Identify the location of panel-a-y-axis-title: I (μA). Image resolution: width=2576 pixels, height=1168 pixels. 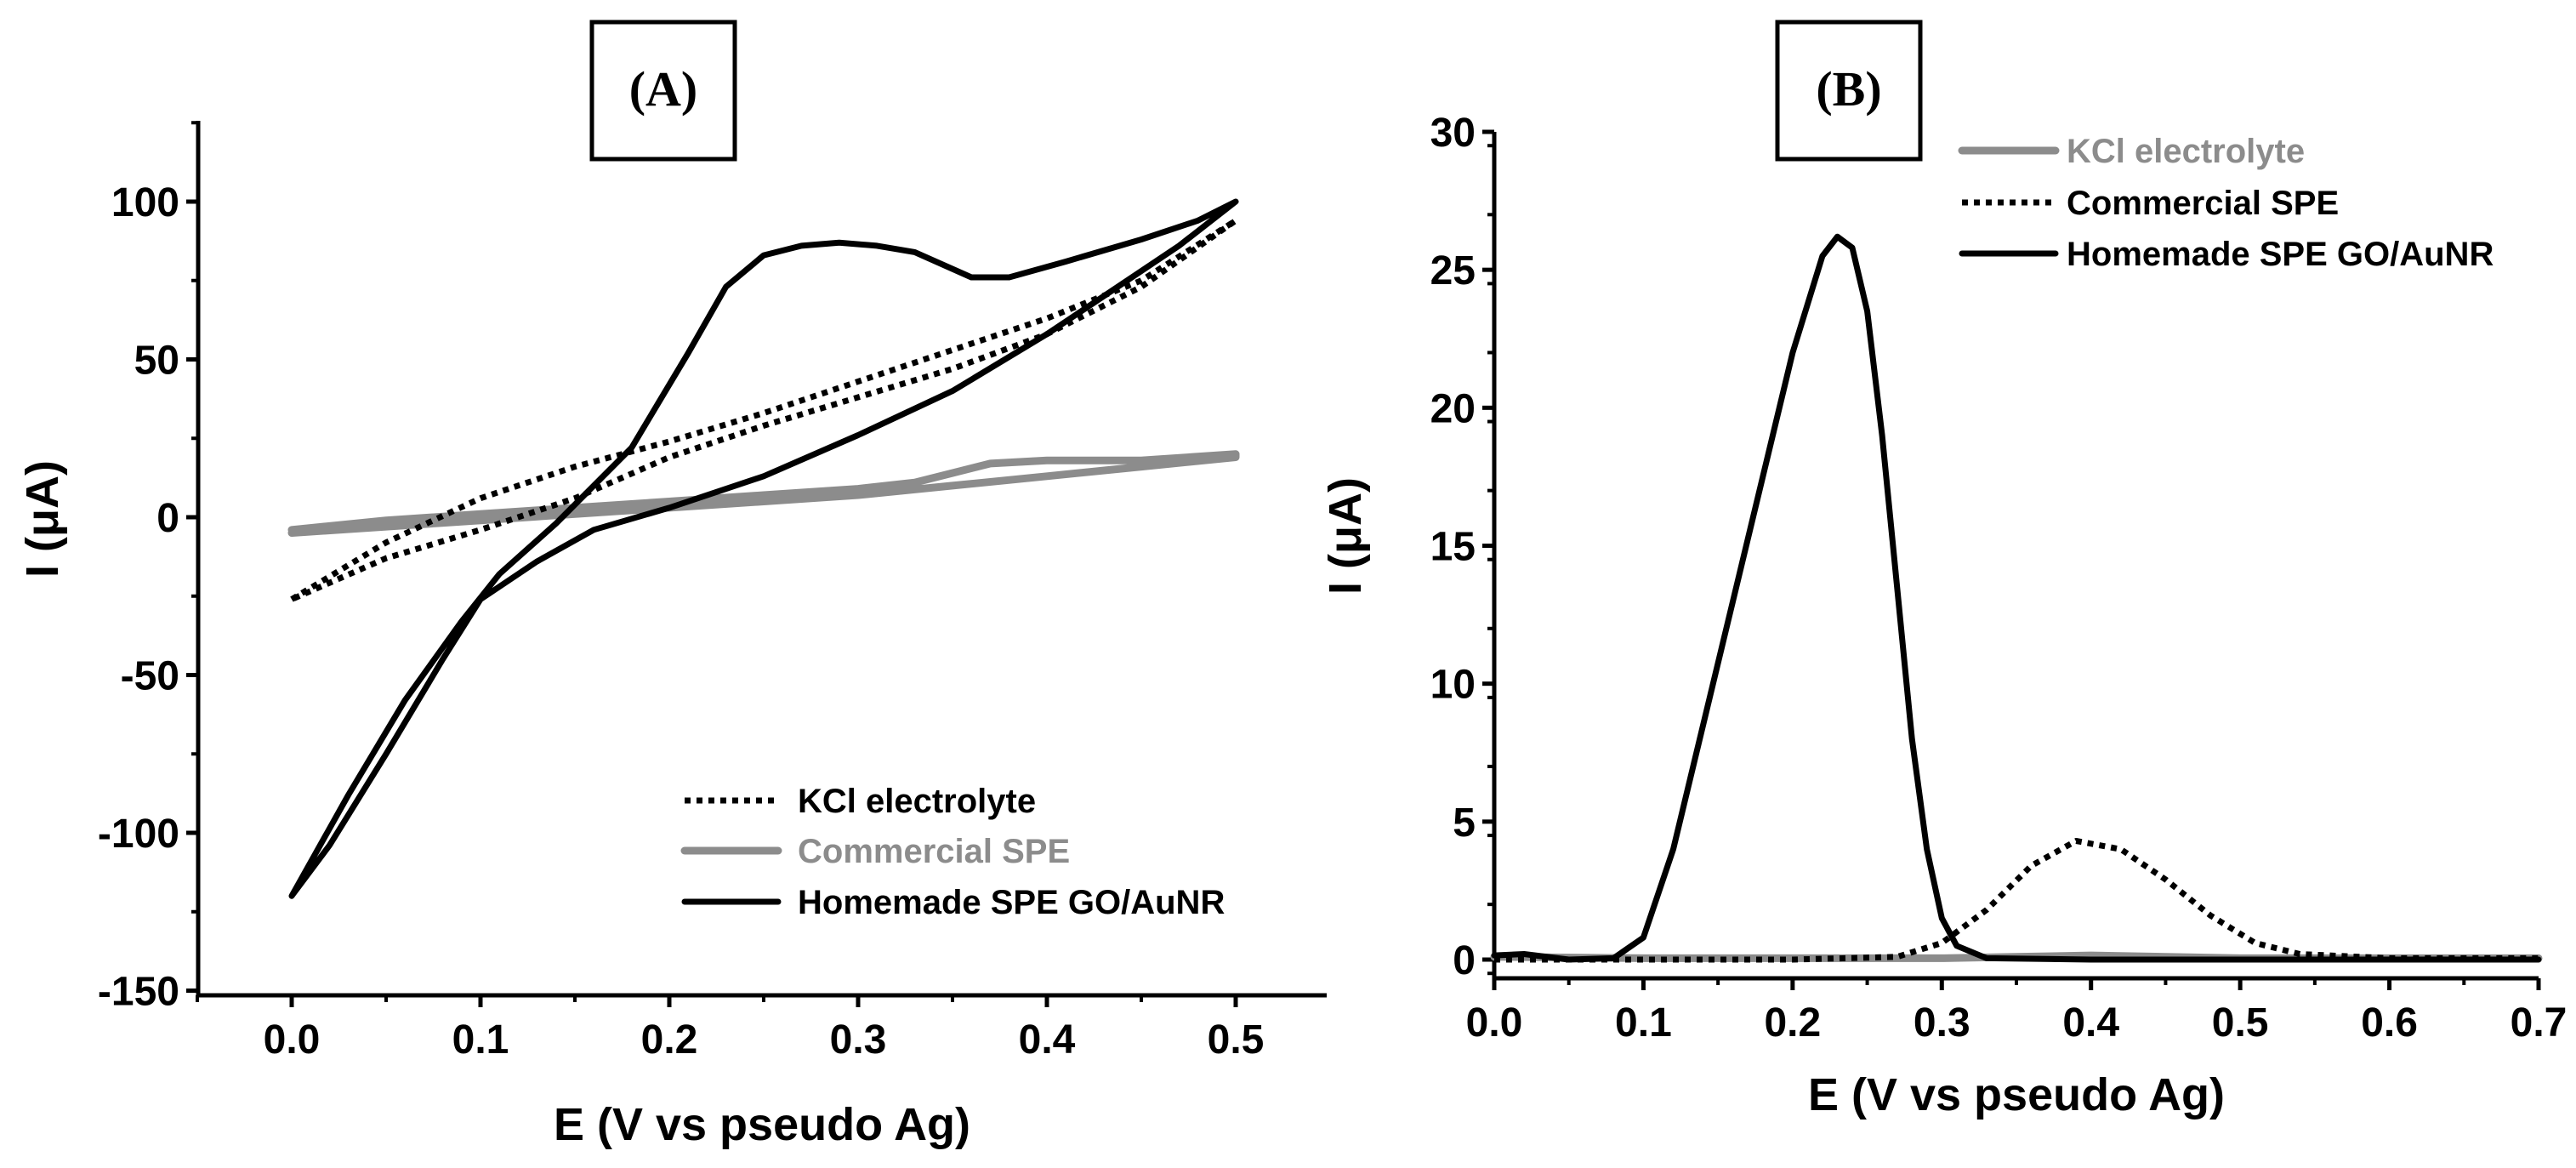
(42, 519).